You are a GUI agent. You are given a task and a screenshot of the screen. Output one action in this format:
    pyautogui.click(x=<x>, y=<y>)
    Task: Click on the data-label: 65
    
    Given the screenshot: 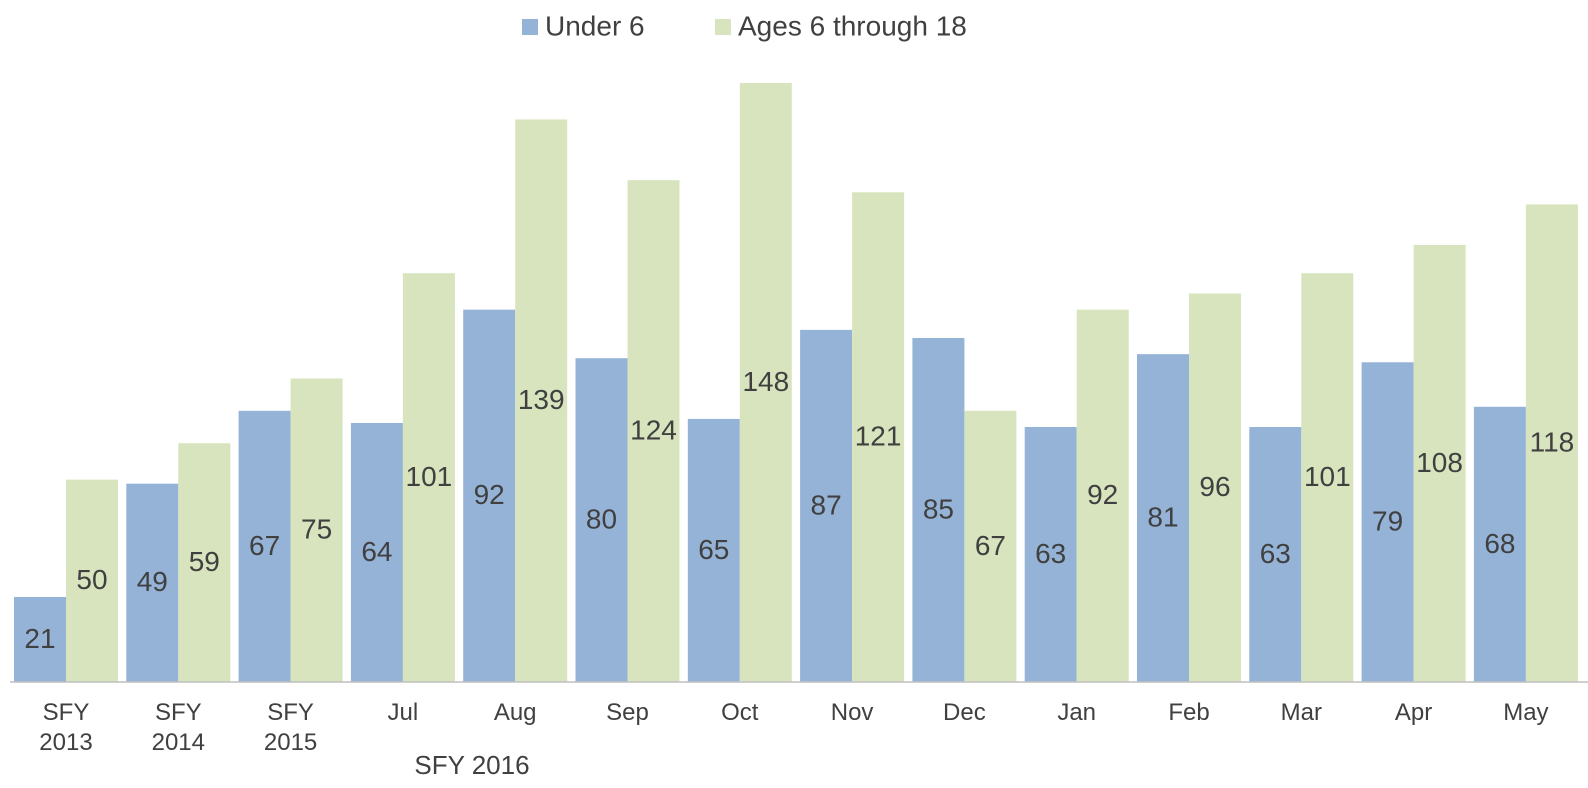 What is the action you would take?
    pyautogui.click(x=713, y=549)
    